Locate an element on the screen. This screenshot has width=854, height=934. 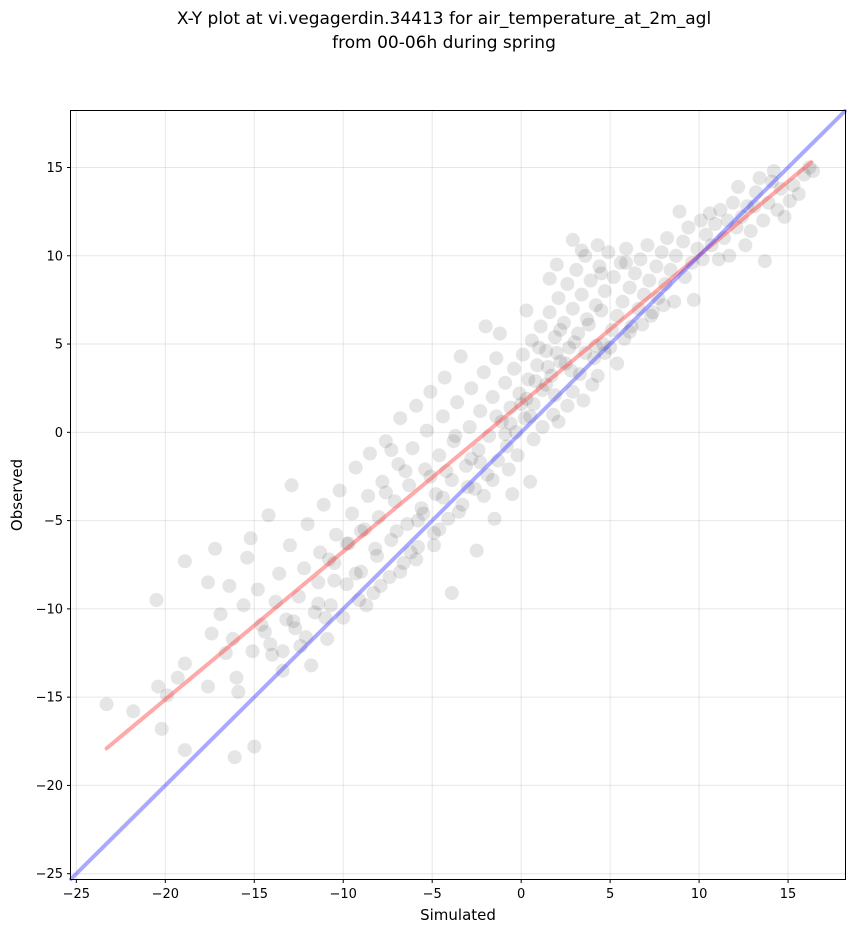
x-tick-label: −5 is located at coordinates (432, 894).